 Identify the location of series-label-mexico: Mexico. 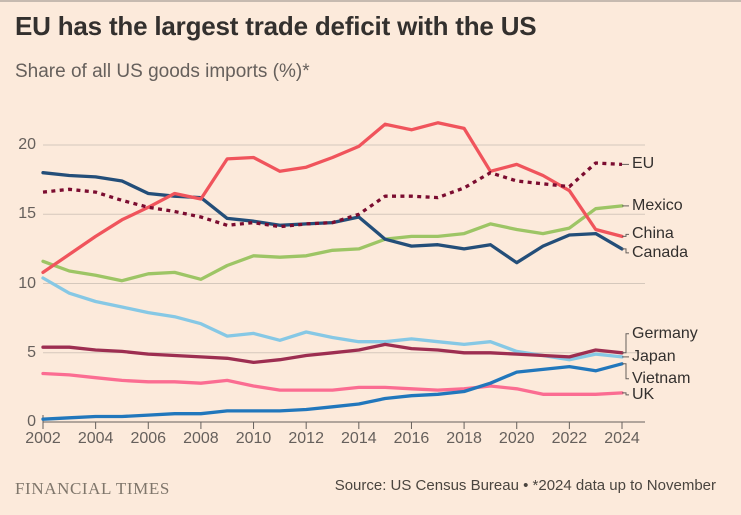
(657, 205).